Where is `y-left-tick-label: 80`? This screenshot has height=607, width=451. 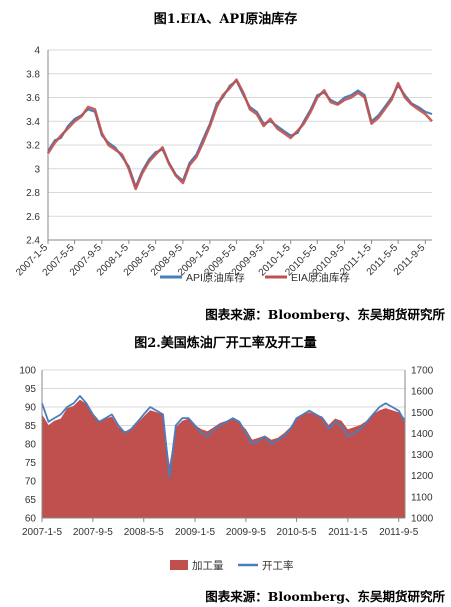
y-left-tick-label: 80 is located at coordinates (31, 445).